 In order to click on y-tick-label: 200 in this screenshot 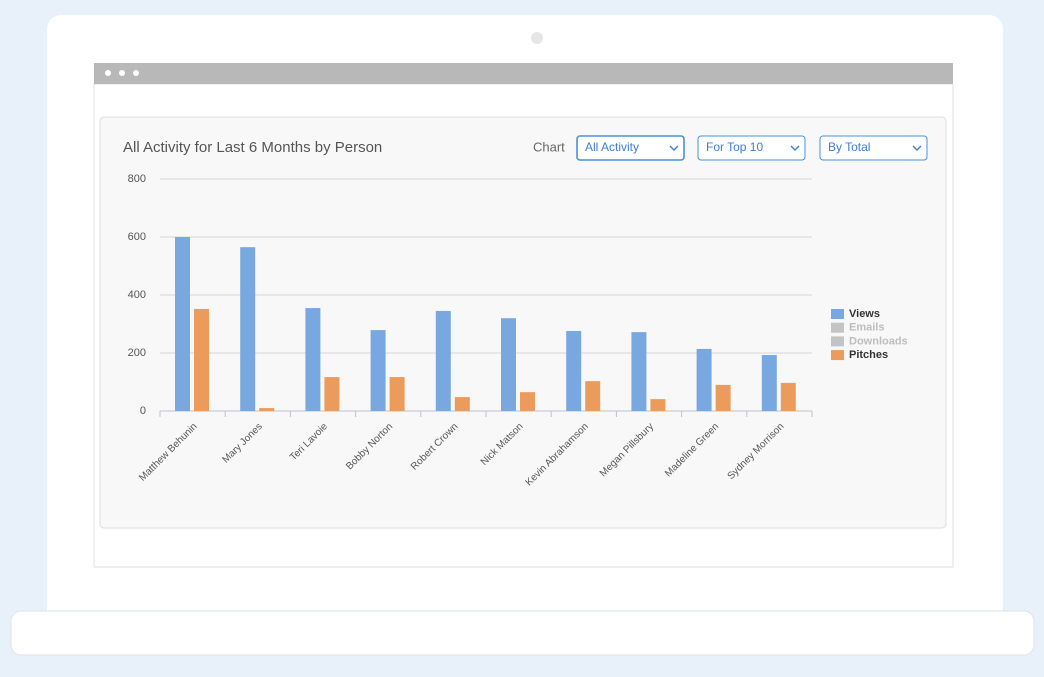, I will do `click(137, 353)`.